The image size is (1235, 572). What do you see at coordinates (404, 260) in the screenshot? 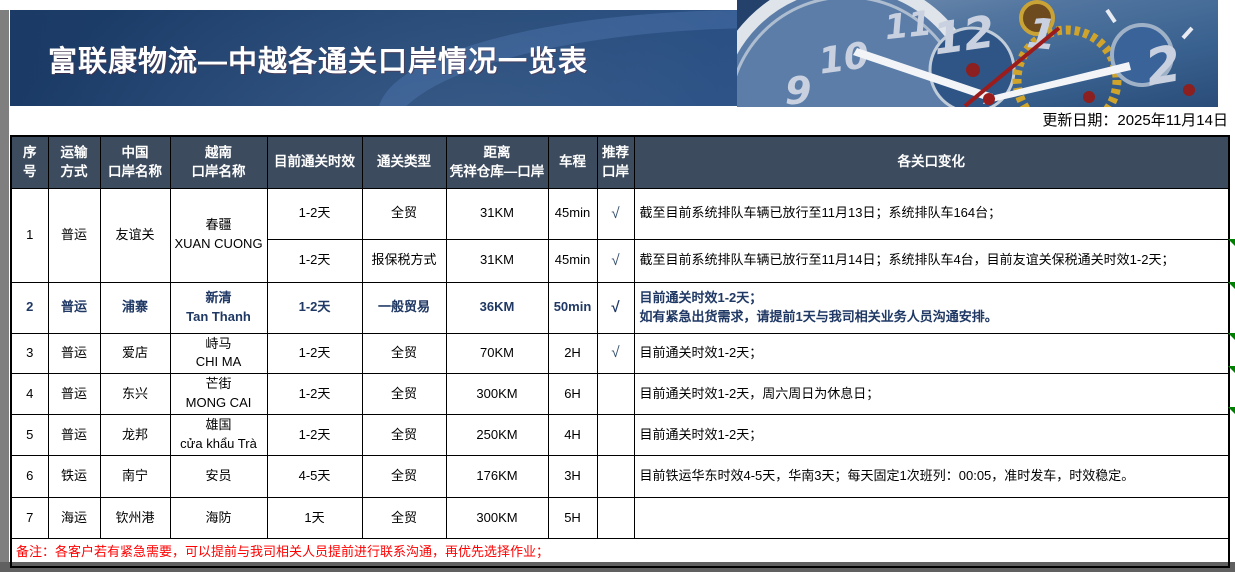
I see `cell-type: 报保税方式` at bounding box center [404, 260].